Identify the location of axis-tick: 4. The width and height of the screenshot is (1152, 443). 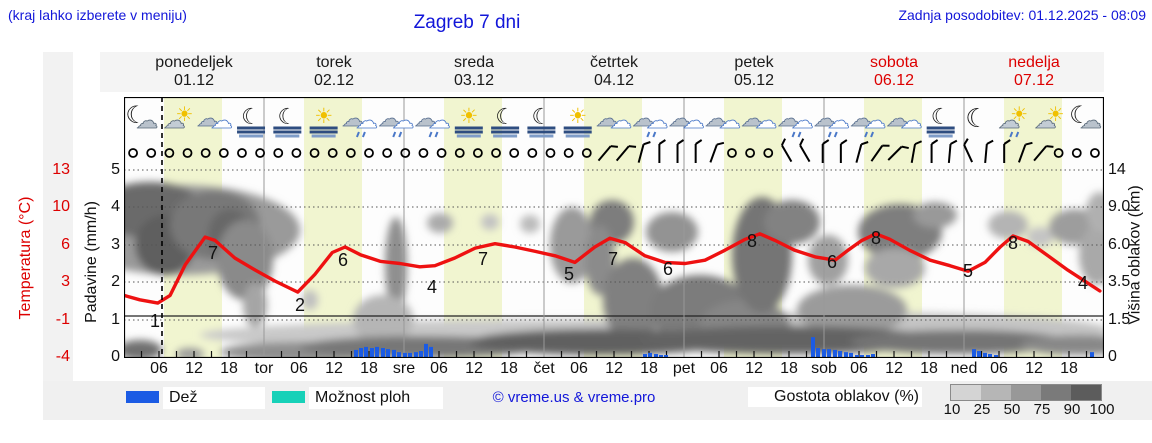
(115, 206).